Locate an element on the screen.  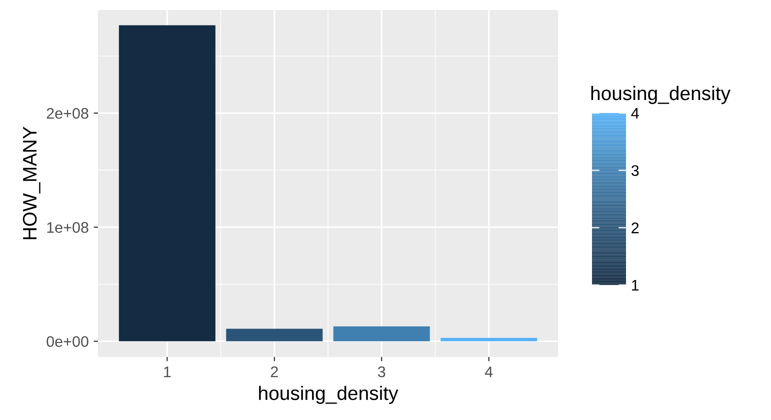
legend-title: housing_density is located at coordinates (660, 95).